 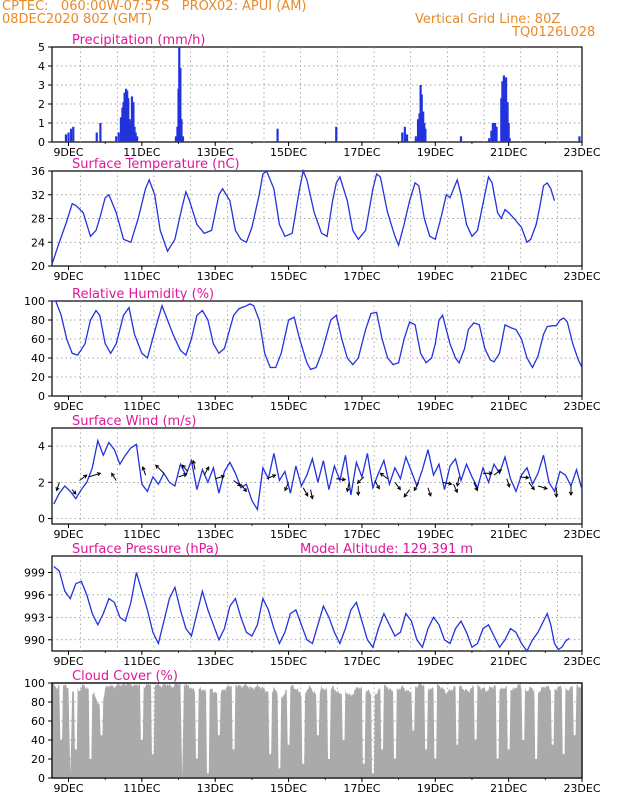 I want to click on cloud-title: Cloud Cover (%), so click(x=125, y=676).